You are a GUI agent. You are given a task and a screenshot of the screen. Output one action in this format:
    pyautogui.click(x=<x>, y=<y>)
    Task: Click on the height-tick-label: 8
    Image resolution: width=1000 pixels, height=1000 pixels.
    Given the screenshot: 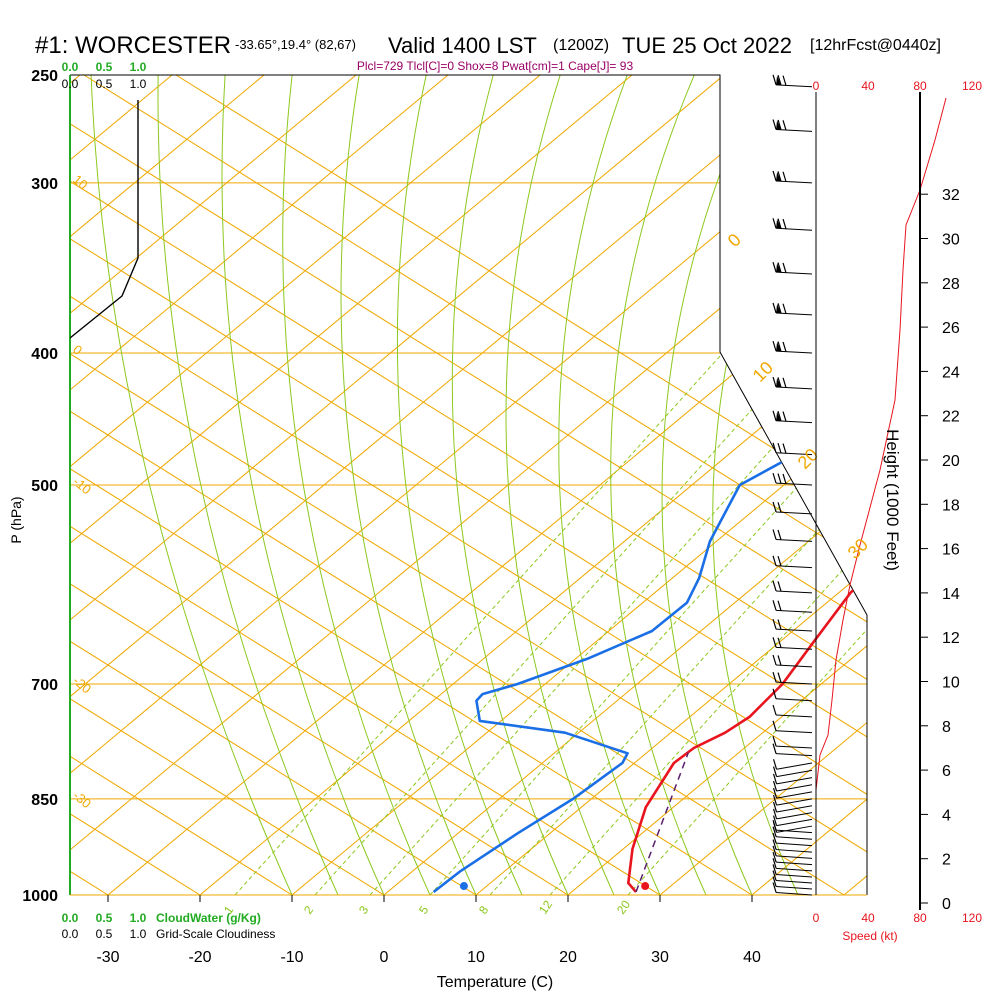 What is the action you would take?
    pyautogui.click(x=946, y=727)
    